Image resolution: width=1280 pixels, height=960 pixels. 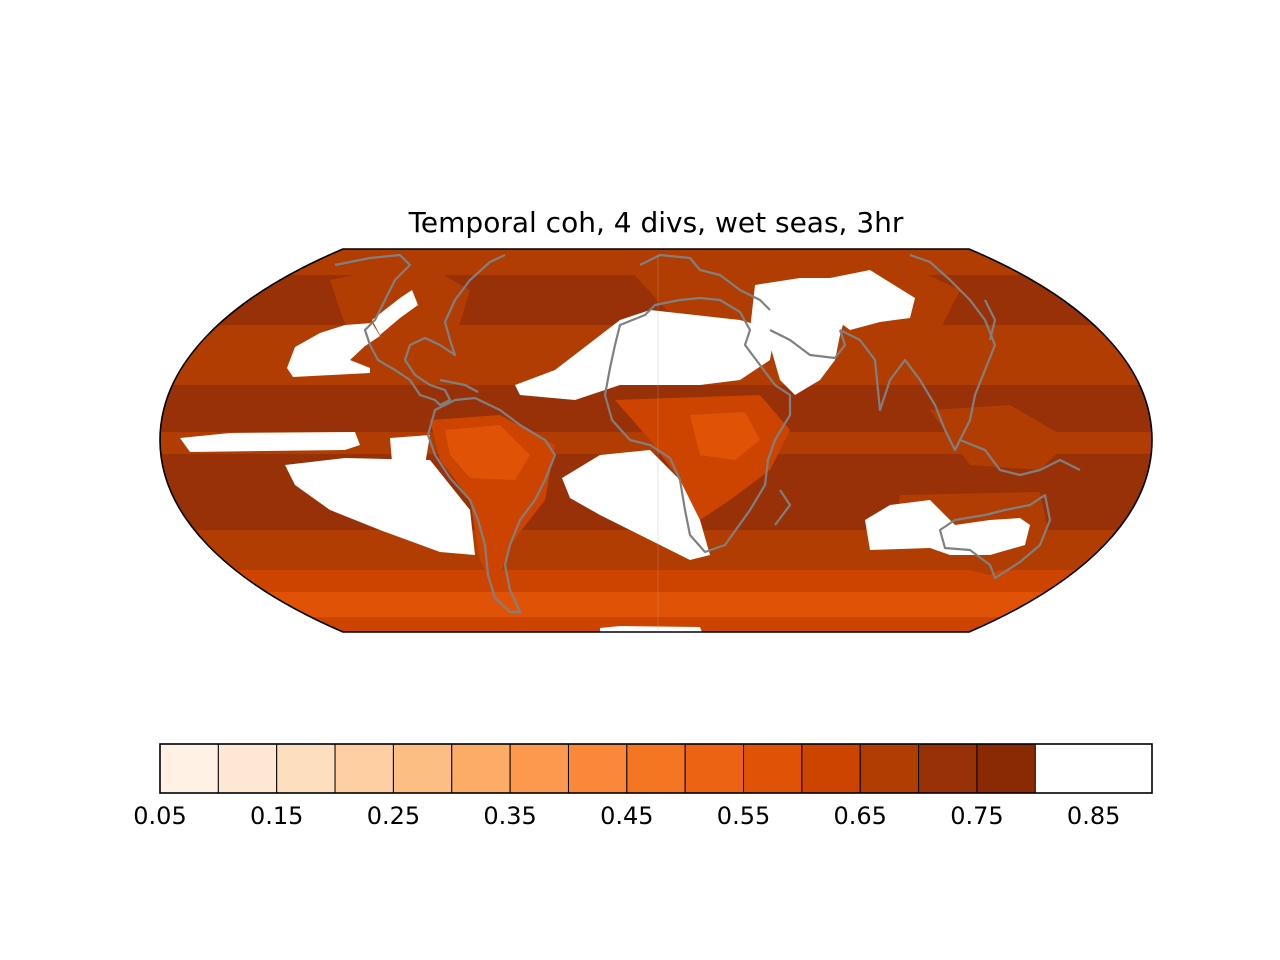 I want to click on missing-east-pacific, so click(x=270, y=442).